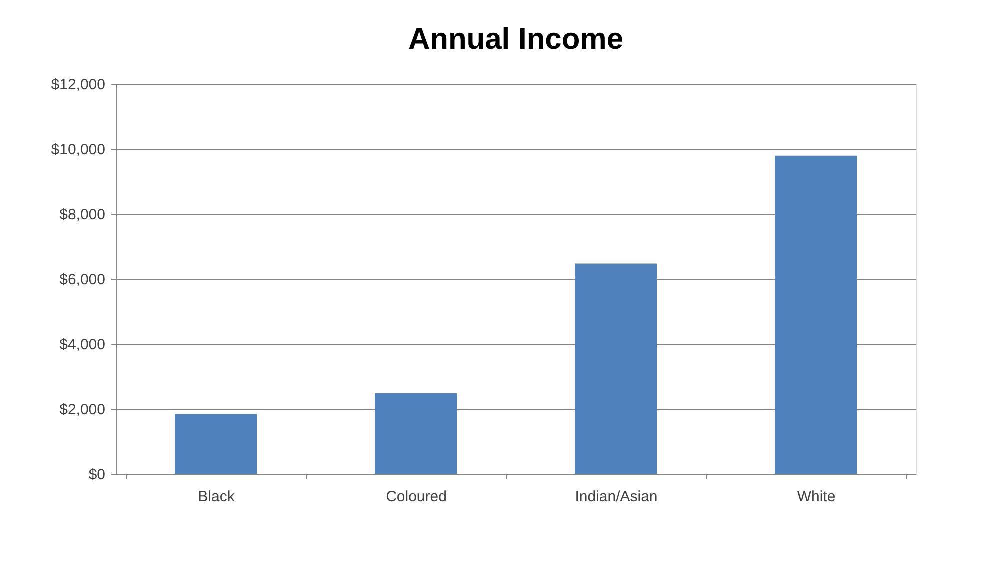 This screenshot has height=579, width=987. Describe the element at coordinates (83, 345) in the screenshot. I see `y-tick-label: $4,000` at that location.